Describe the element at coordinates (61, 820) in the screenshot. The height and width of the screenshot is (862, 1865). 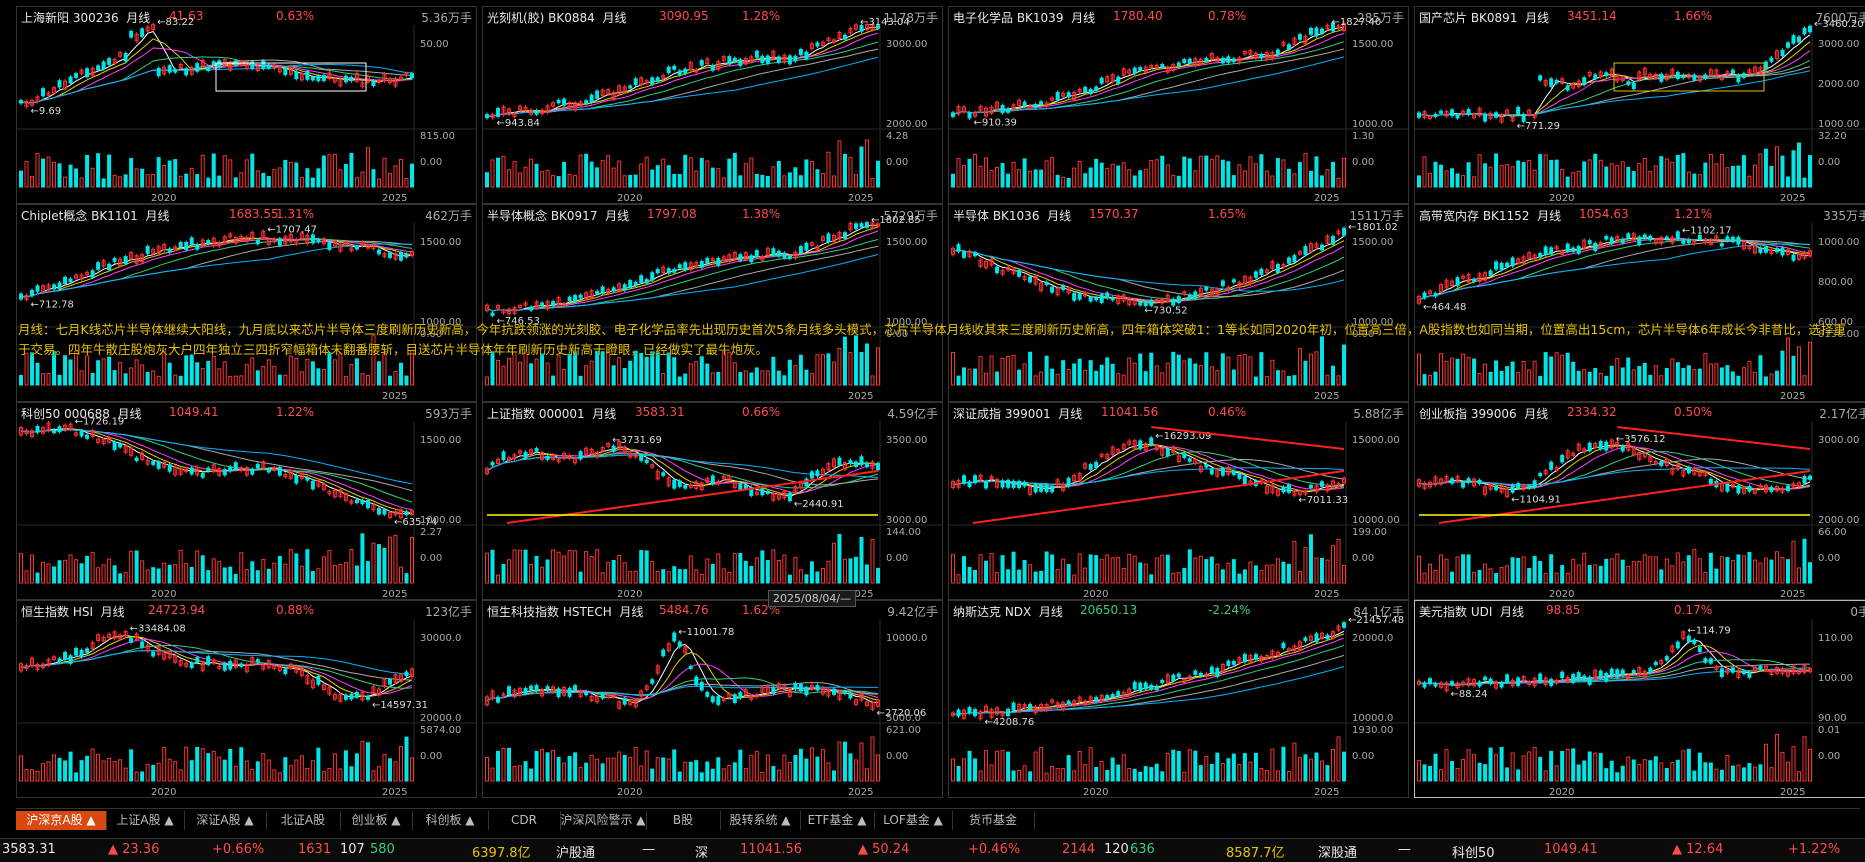
I see `tab-0: 沪深京A股 ▲` at that location.